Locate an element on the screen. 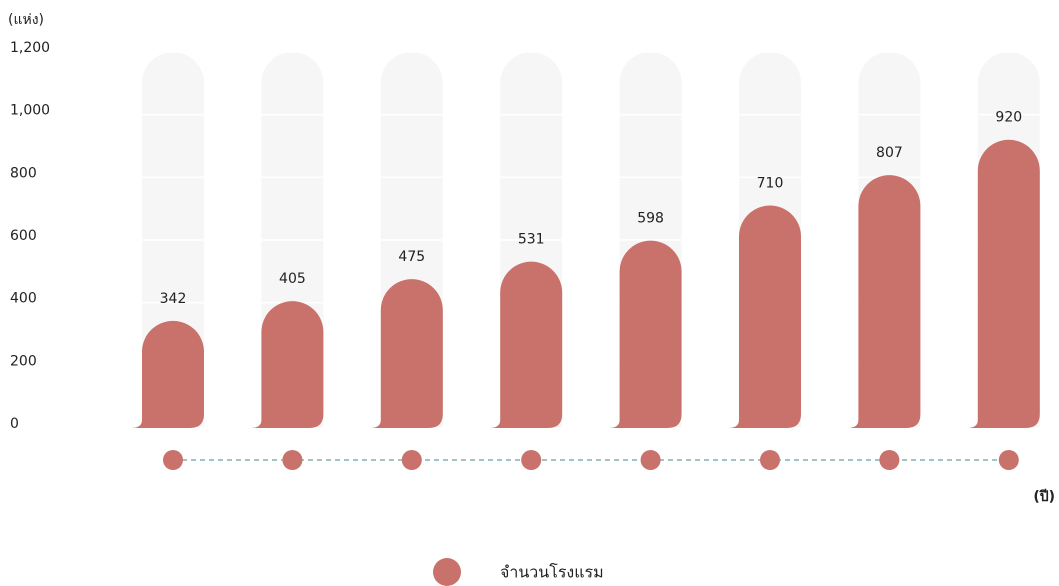 This screenshot has width=1059, height=586. value-label: 710 is located at coordinates (770, 184).